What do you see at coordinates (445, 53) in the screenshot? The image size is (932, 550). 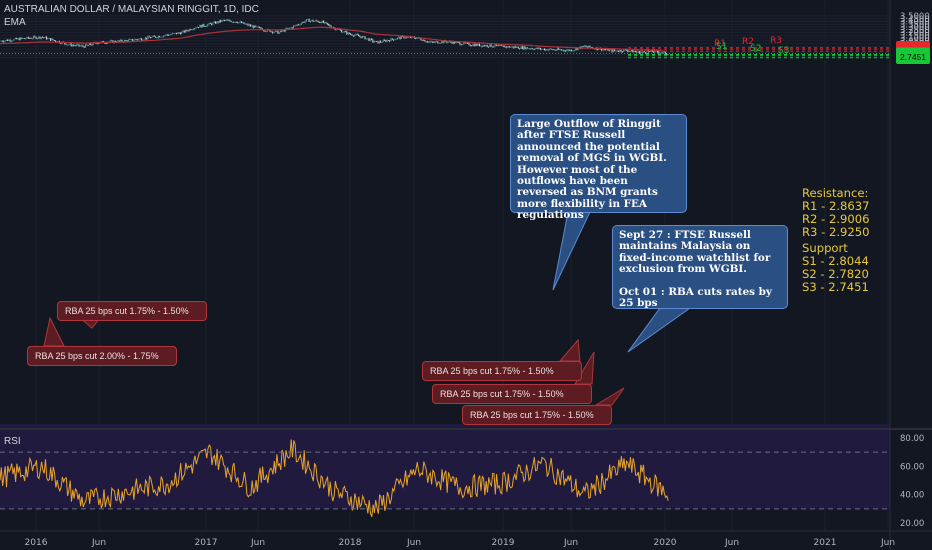 I see `level-lines` at bounding box center [445, 53].